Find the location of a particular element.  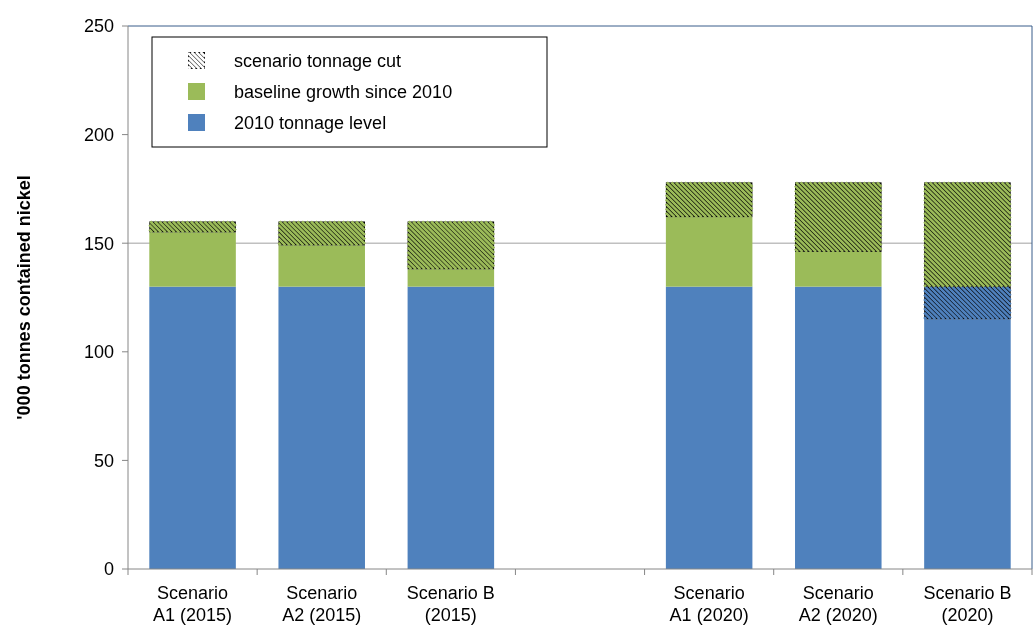

y-tick-label: 250 is located at coordinates (98, 26).